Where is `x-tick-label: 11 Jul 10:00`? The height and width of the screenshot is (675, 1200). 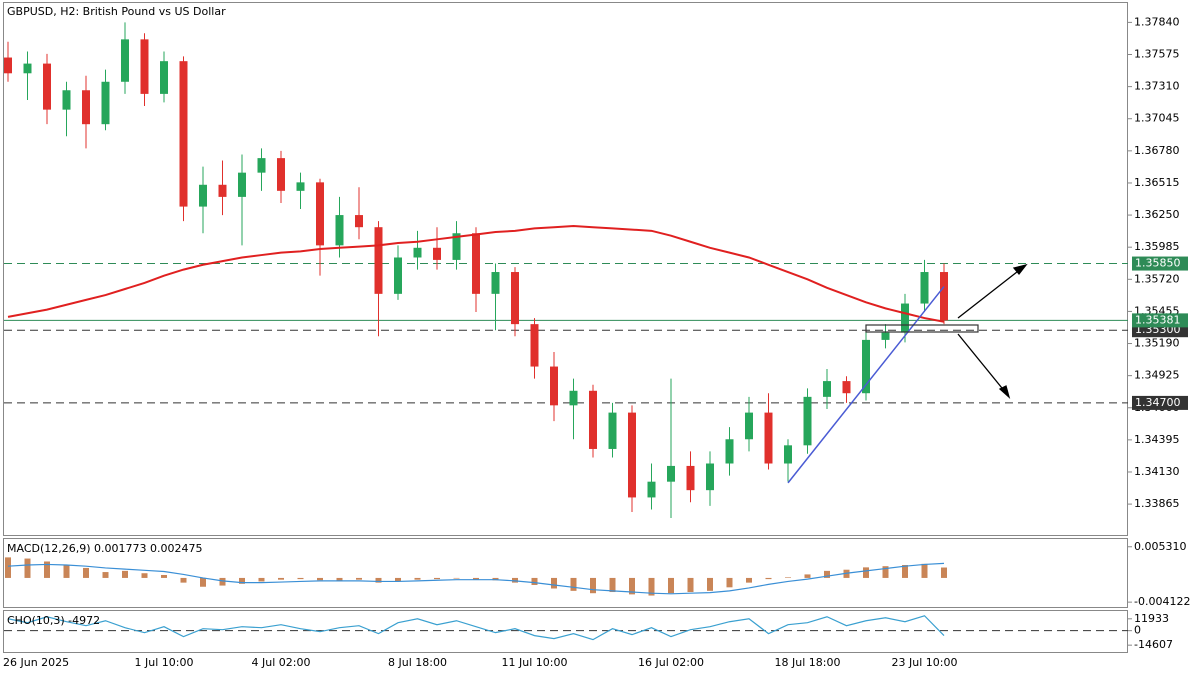
x-tick-label: 11 Jul 10:00 is located at coordinates (535, 662).